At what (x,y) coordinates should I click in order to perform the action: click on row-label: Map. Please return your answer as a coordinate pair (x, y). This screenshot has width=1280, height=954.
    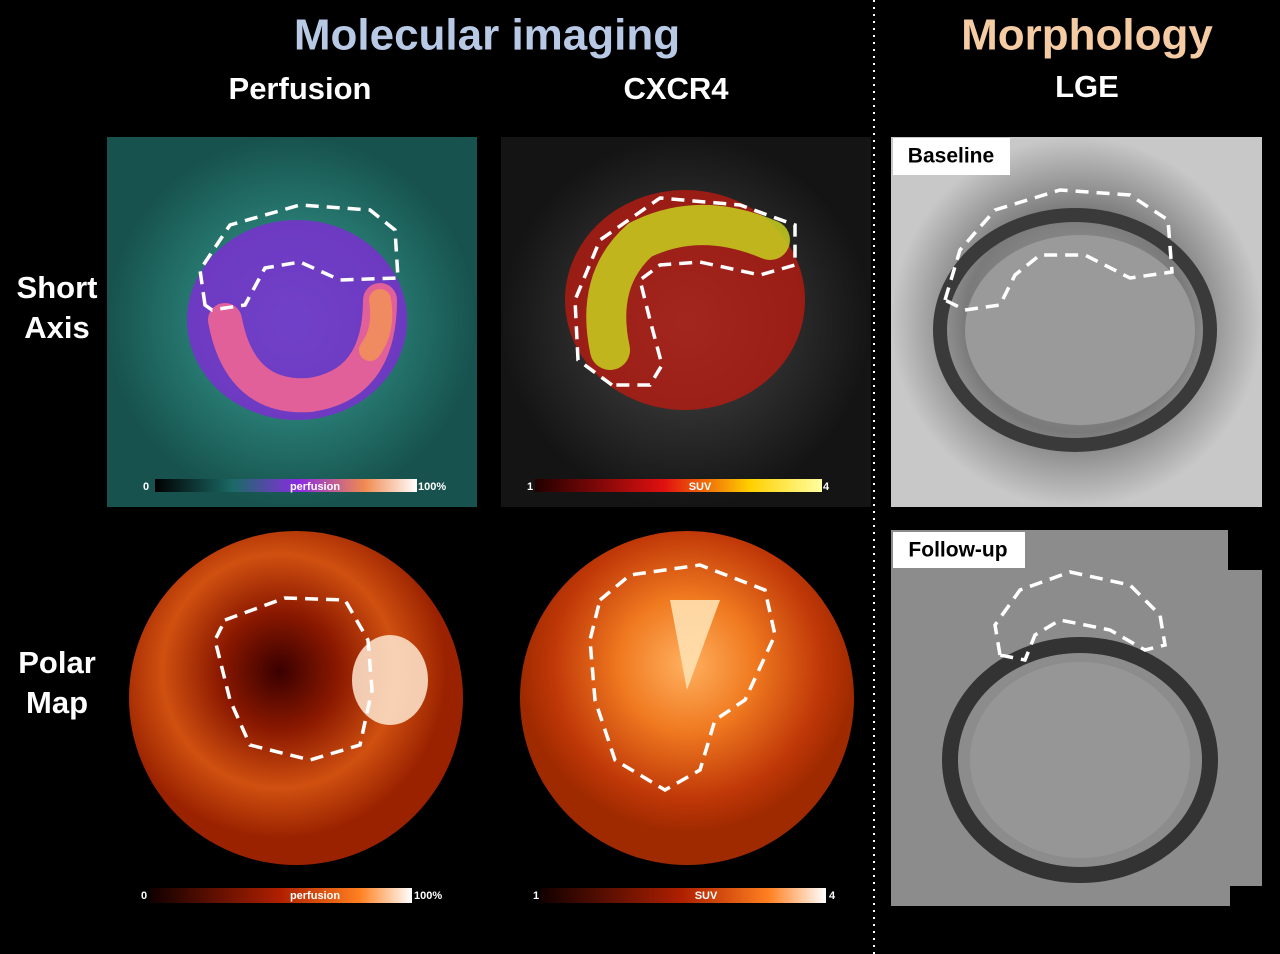
    Looking at the image, I should click on (57, 702).